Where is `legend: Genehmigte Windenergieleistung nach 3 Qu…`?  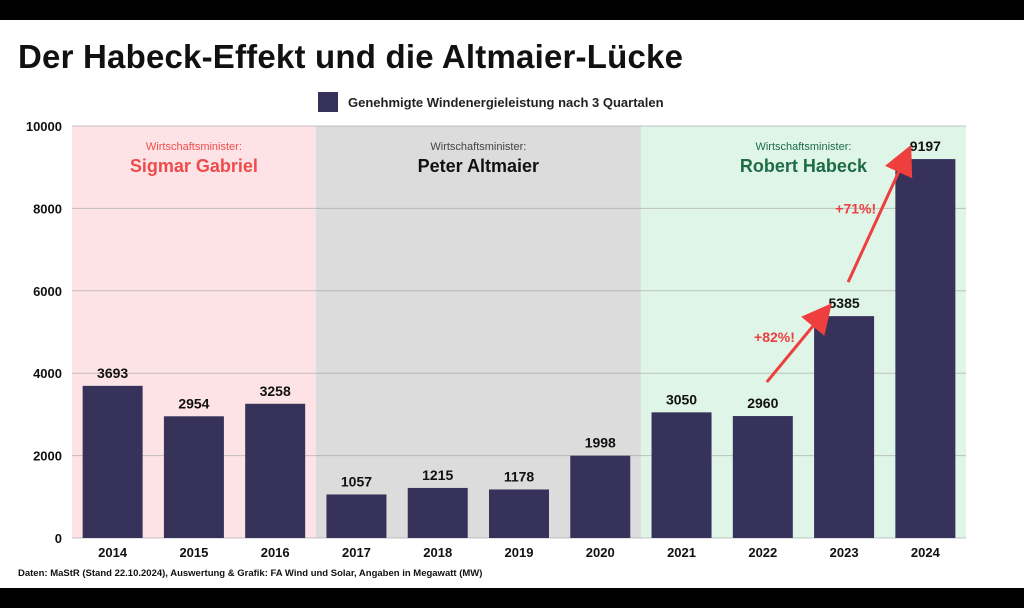 legend: Genehmigte Windenergieleistung nach 3 Qu… is located at coordinates (491, 102).